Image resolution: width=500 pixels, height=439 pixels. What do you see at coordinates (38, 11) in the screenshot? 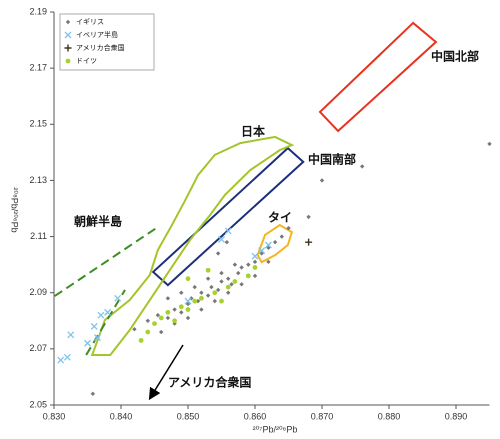
I see `y-tick-label: 2.19` at bounding box center [38, 11].